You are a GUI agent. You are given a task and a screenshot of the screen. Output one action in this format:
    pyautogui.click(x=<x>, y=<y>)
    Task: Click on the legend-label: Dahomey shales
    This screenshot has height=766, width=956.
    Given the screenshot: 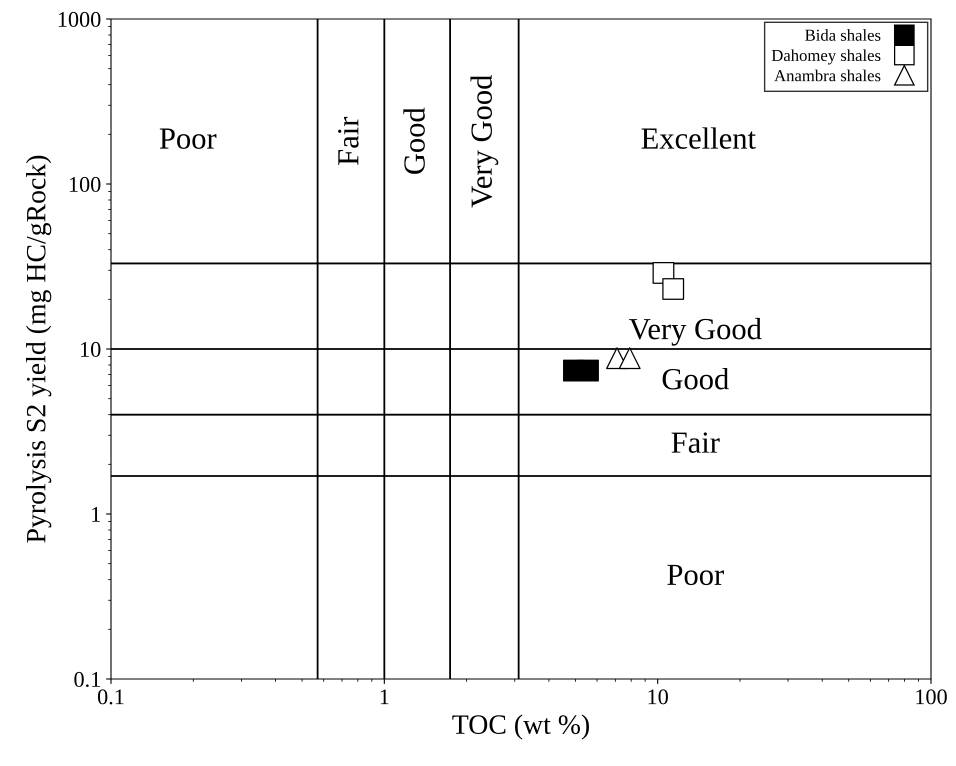 What is the action you would take?
    pyautogui.click(x=826, y=56)
    